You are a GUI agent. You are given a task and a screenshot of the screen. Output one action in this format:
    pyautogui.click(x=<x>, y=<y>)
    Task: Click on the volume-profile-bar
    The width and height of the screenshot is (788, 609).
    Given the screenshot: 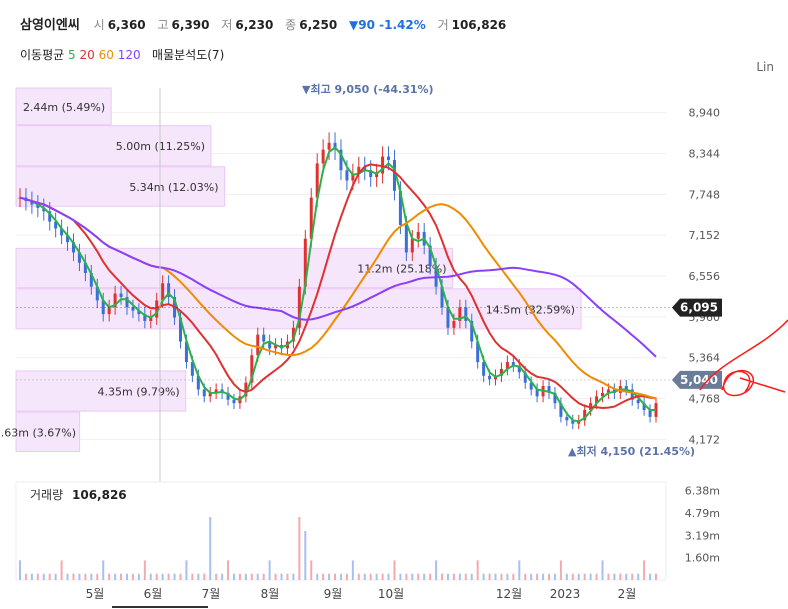 What is the action you would take?
    pyautogui.click(x=48, y=432)
    